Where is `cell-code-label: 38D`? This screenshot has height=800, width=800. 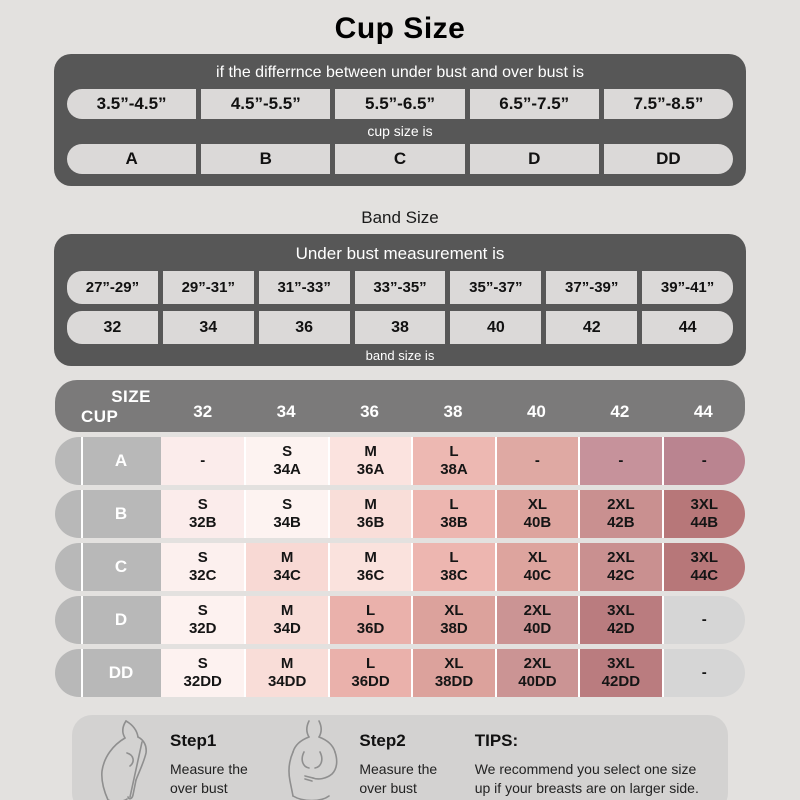 cell-code-label: 38D is located at coordinates (454, 628).